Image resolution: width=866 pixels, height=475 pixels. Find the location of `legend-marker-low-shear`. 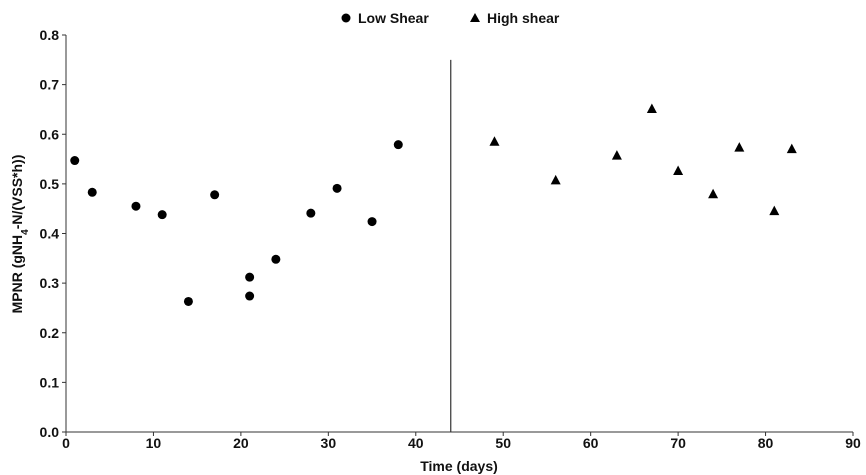

legend-marker-low-shear is located at coordinates (346, 18).